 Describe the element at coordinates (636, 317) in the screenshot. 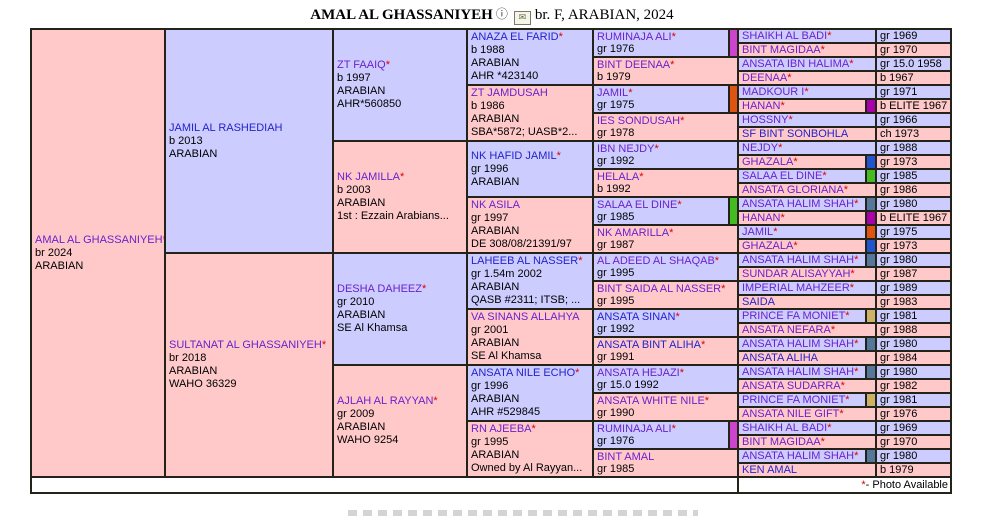

I see `horse-name-link: ANSATA SINAN` at that location.